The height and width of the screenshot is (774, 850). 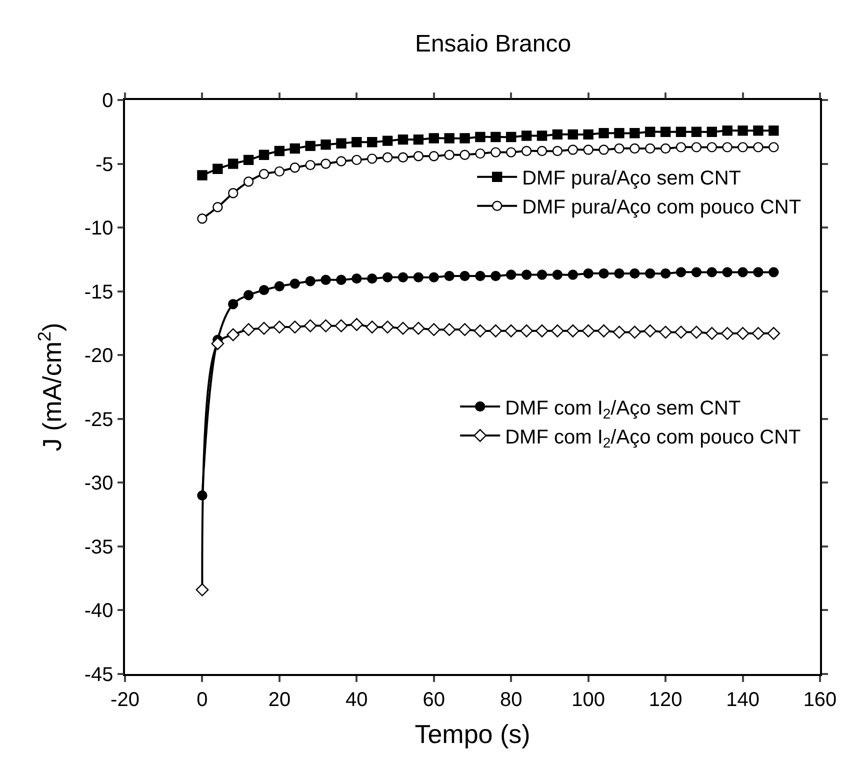 What do you see at coordinates (511, 699) in the screenshot?
I see `x-tick-label: 80` at bounding box center [511, 699].